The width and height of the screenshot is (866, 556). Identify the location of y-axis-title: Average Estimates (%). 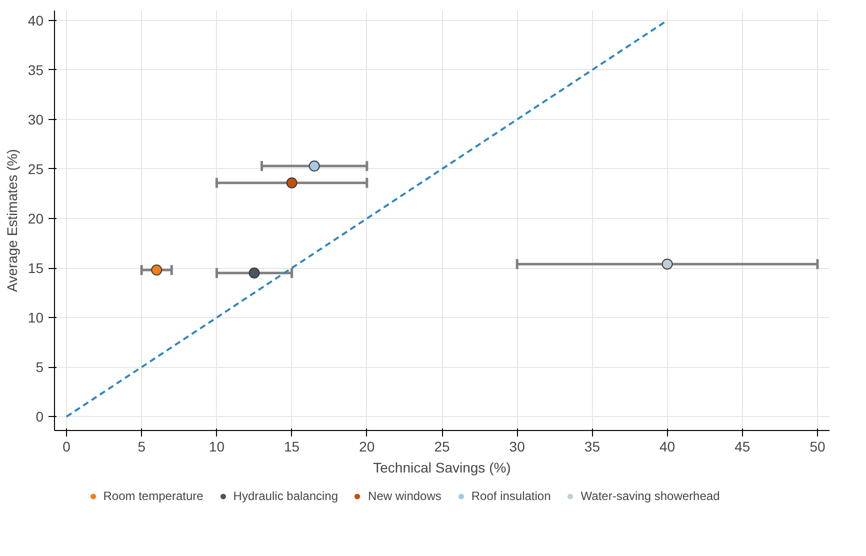
(12, 220).